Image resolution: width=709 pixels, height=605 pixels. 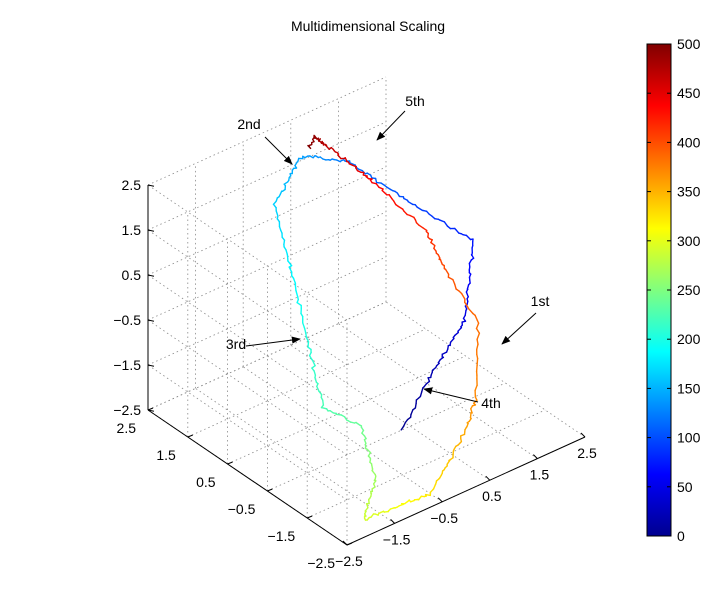 I want to click on colorbar-ticks: 0 50 100 150 200 250 300 350 400 450 500, so click(x=674, y=290).